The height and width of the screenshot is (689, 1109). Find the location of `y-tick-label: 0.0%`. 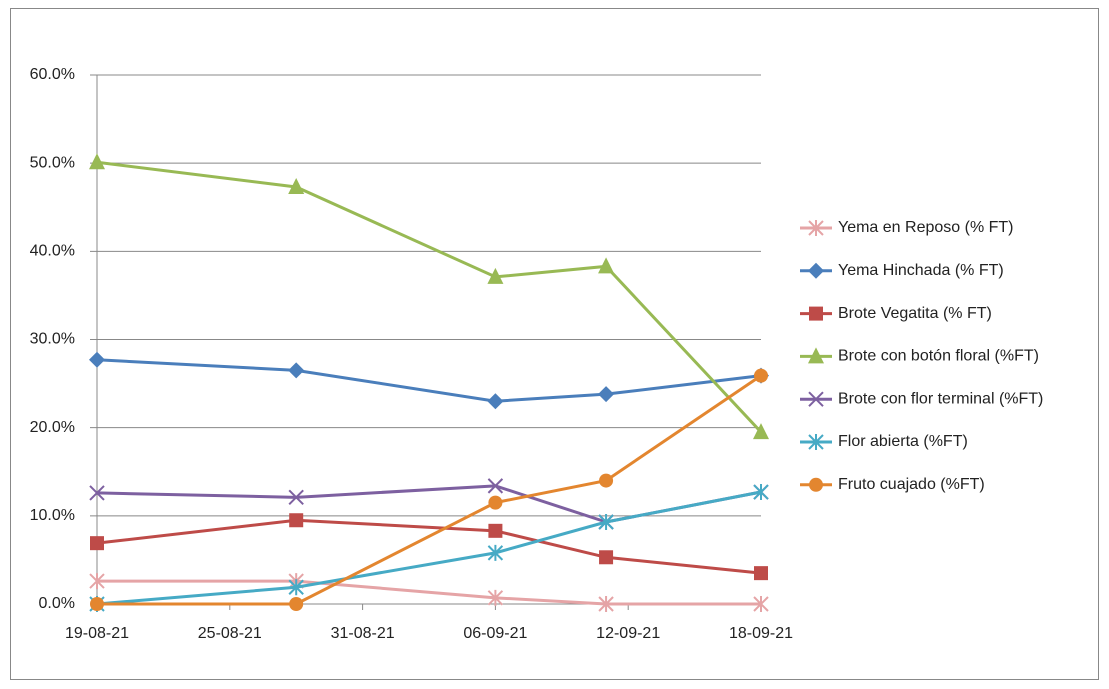

y-tick-label: 0.0% is located at coordinates (57, 603).